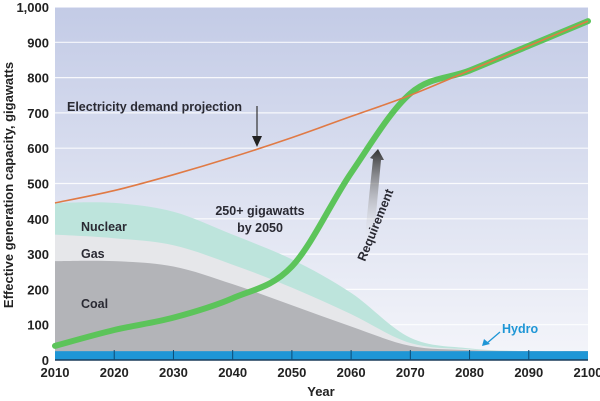 Image resolution: width=600 pixels, height=401 pixels. I want to click on x-tick-label: 2090, so click(528, 372).